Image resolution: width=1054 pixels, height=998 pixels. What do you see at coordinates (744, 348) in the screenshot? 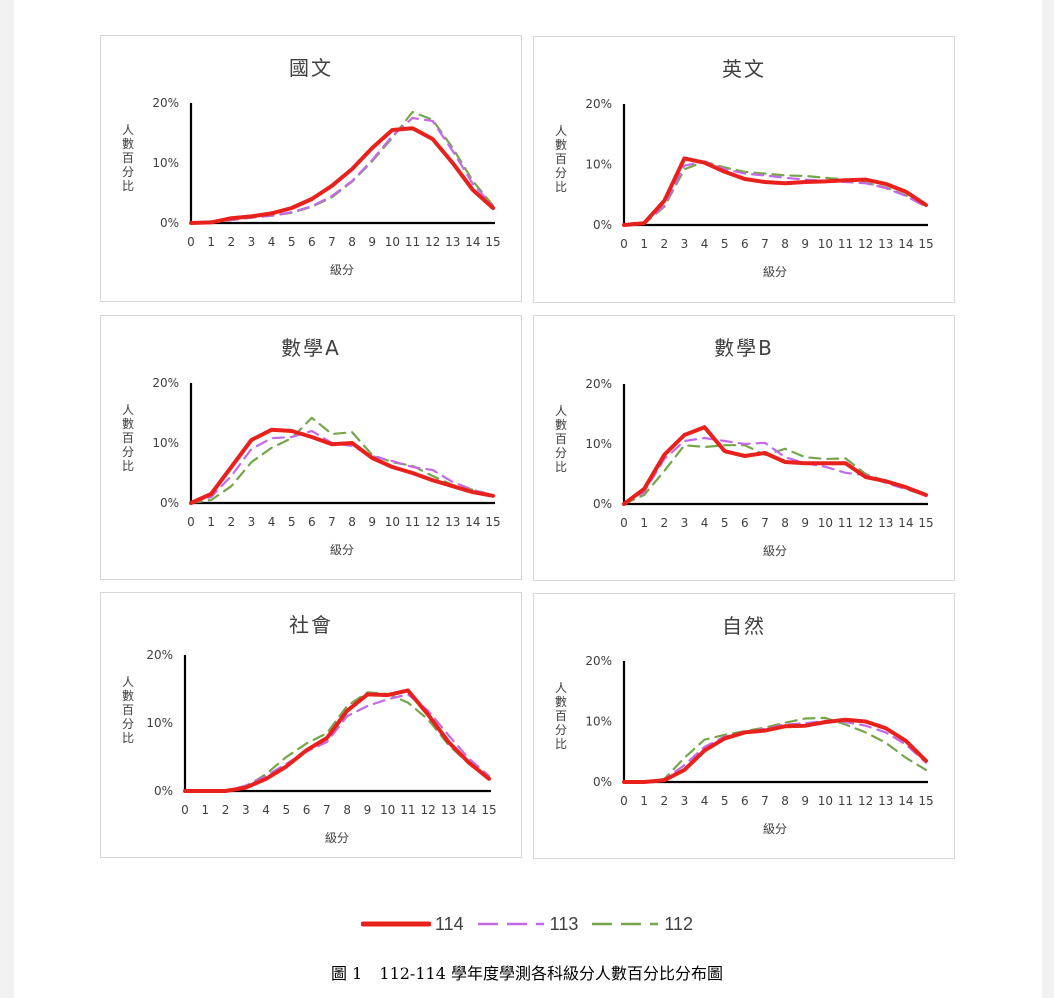
I see `chart-title: 數學B` at bounding box center [744, 348].